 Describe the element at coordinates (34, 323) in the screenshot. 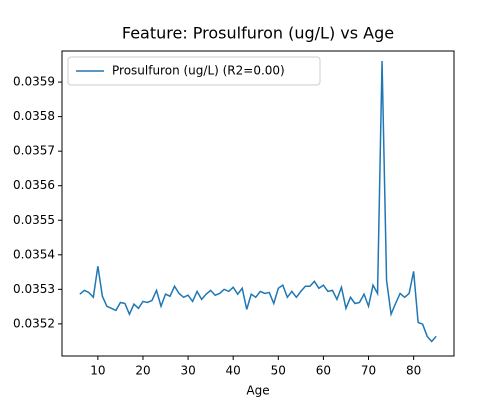

I see `y-tick-label: 0.0352` at that location.